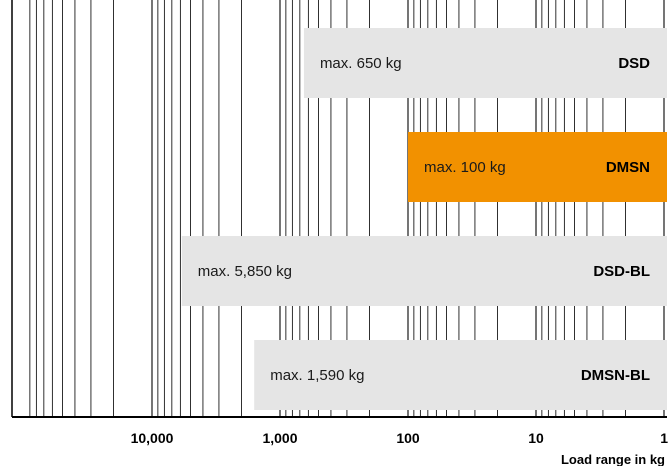  What do you see at coordinates (628, 167) in the screenshot?
I see `bar-series-name: DMSN` at bounding box center [628, 167].